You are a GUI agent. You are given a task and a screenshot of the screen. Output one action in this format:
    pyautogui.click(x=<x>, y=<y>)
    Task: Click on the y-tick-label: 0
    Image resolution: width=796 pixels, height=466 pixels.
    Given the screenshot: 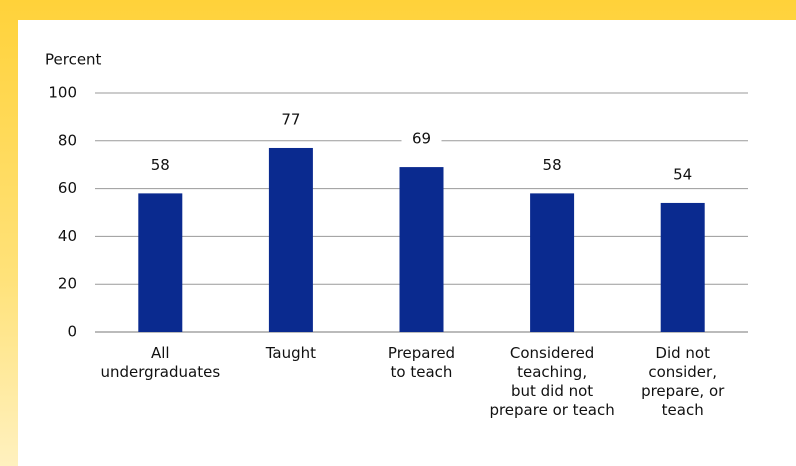 What is the action you would take?
    pyautogui.click(x=72, y=332)
    